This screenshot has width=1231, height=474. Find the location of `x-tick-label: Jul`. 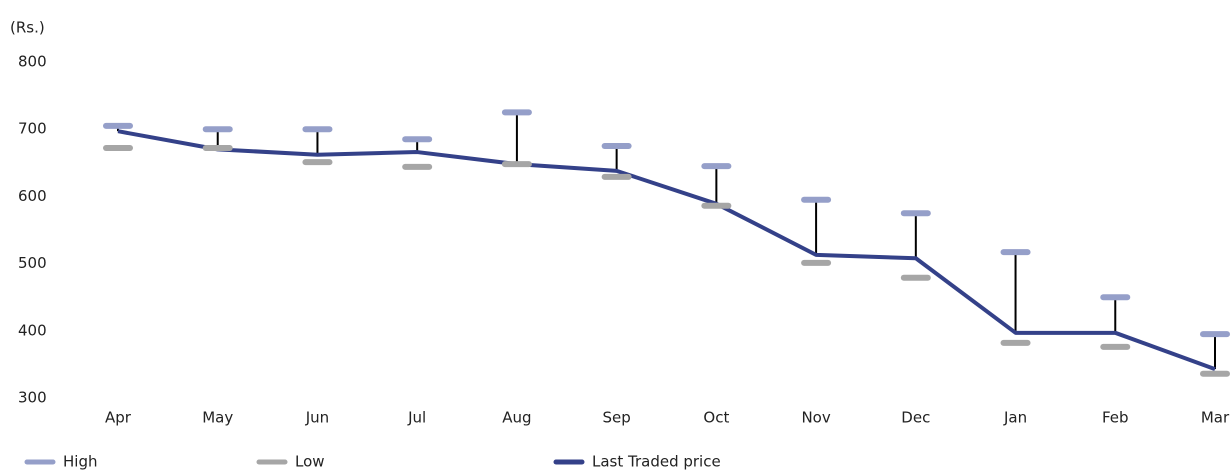

x-tick-label: Jul is located at coordinates (416, 418).